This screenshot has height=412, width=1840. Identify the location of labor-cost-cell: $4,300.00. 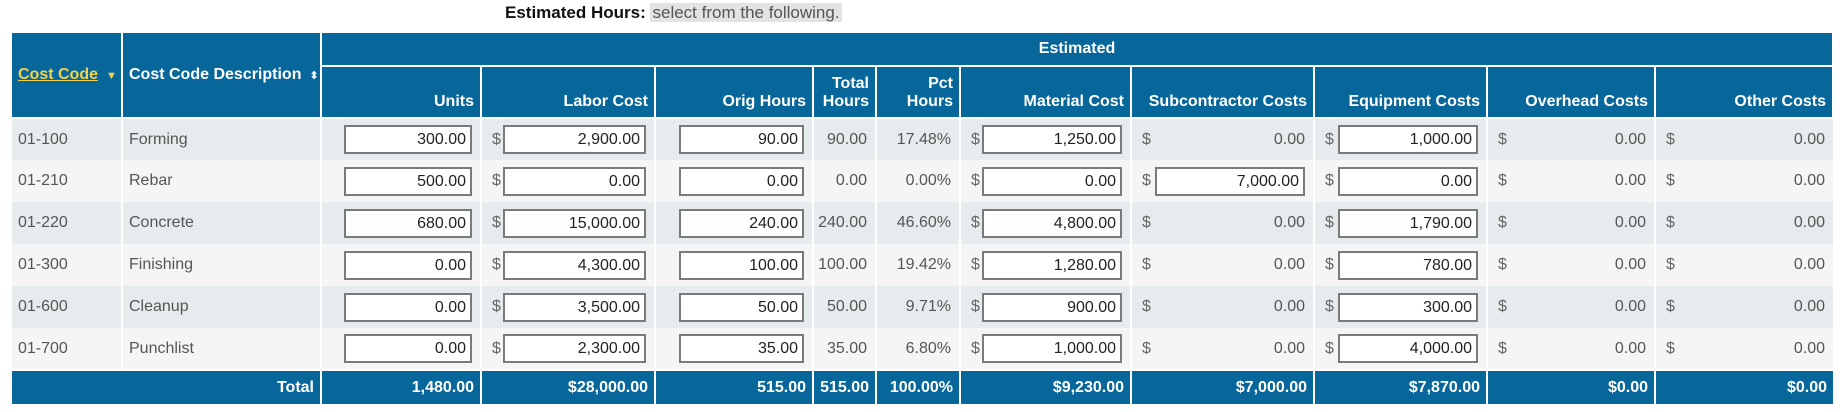
(567, 265).